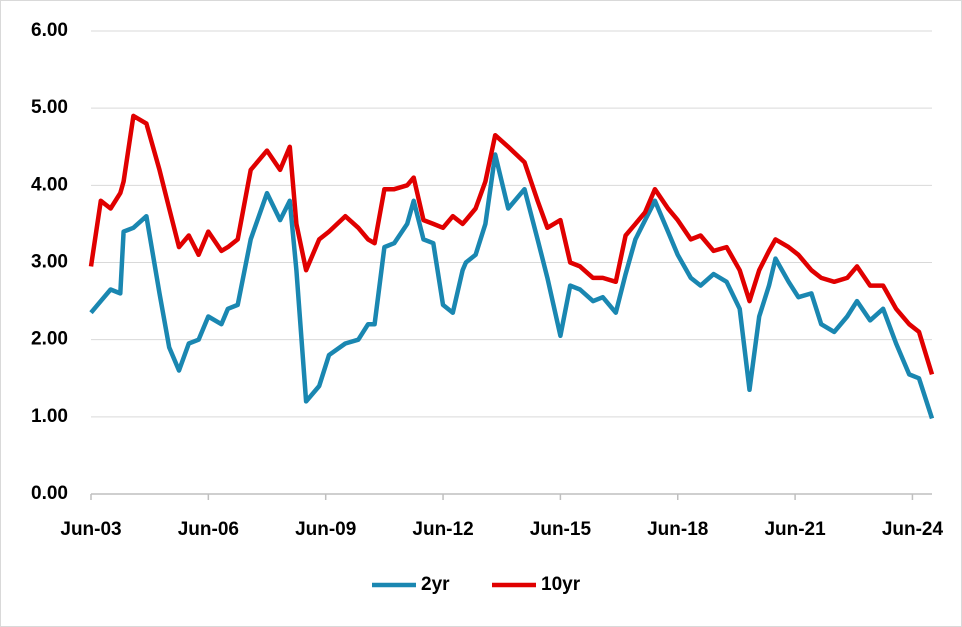  I want to click on x-tick-label: Jun-18, so click(677, 529).